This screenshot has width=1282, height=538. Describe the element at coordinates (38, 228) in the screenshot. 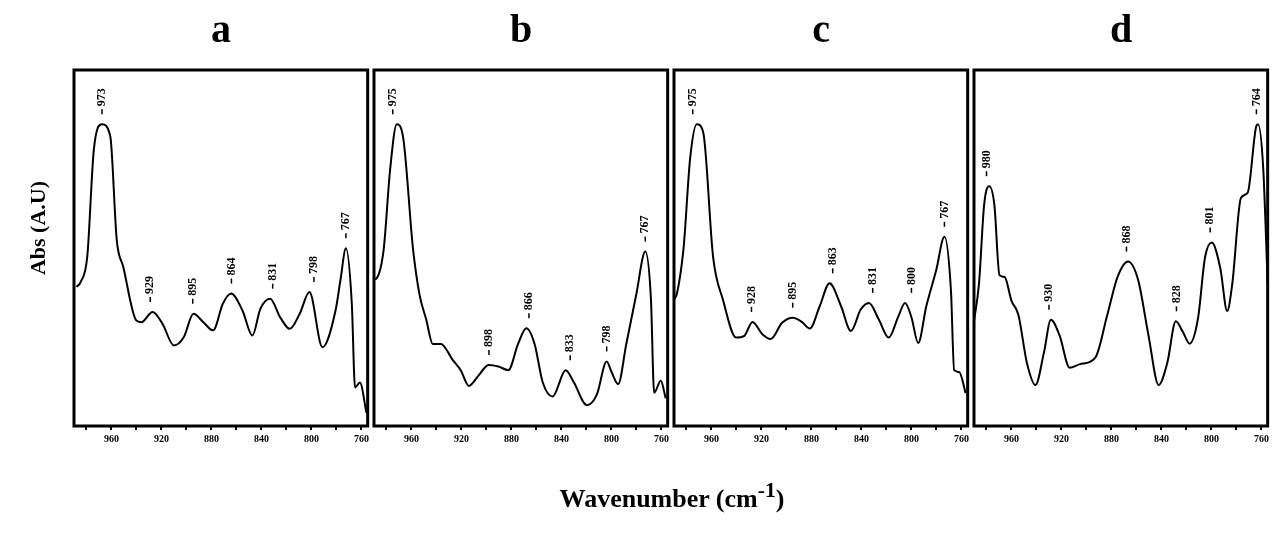

I see `y-axis-title: Abs (A.U)` at that location.